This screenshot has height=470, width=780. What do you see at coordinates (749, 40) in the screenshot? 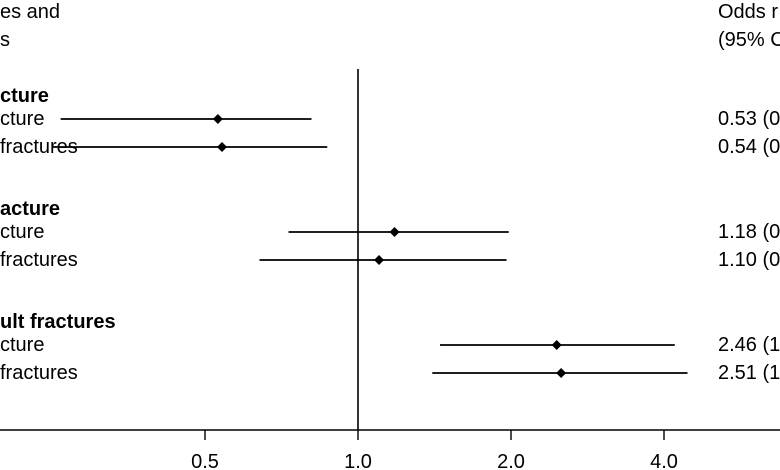
I see `header-right-line2: (95% C` at bounding box center [749, 40].